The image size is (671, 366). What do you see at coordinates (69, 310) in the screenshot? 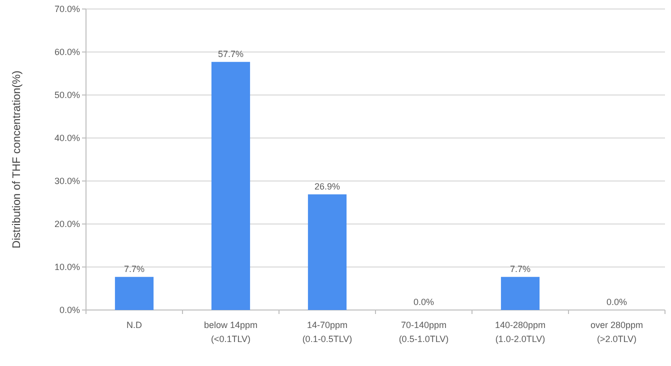
I see `y-tick-label: 0.0%` at bounding box center [69, 310].